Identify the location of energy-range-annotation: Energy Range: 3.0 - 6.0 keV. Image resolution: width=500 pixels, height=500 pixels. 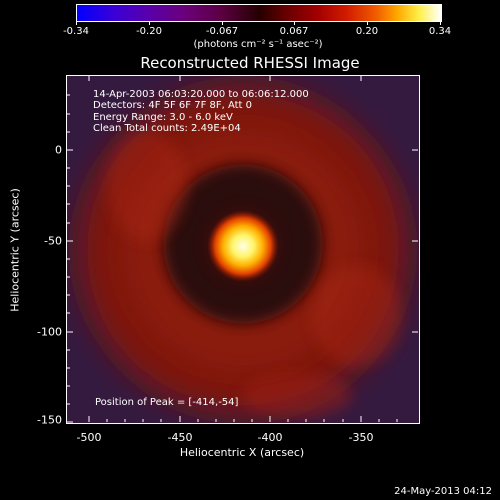
(163, 117).